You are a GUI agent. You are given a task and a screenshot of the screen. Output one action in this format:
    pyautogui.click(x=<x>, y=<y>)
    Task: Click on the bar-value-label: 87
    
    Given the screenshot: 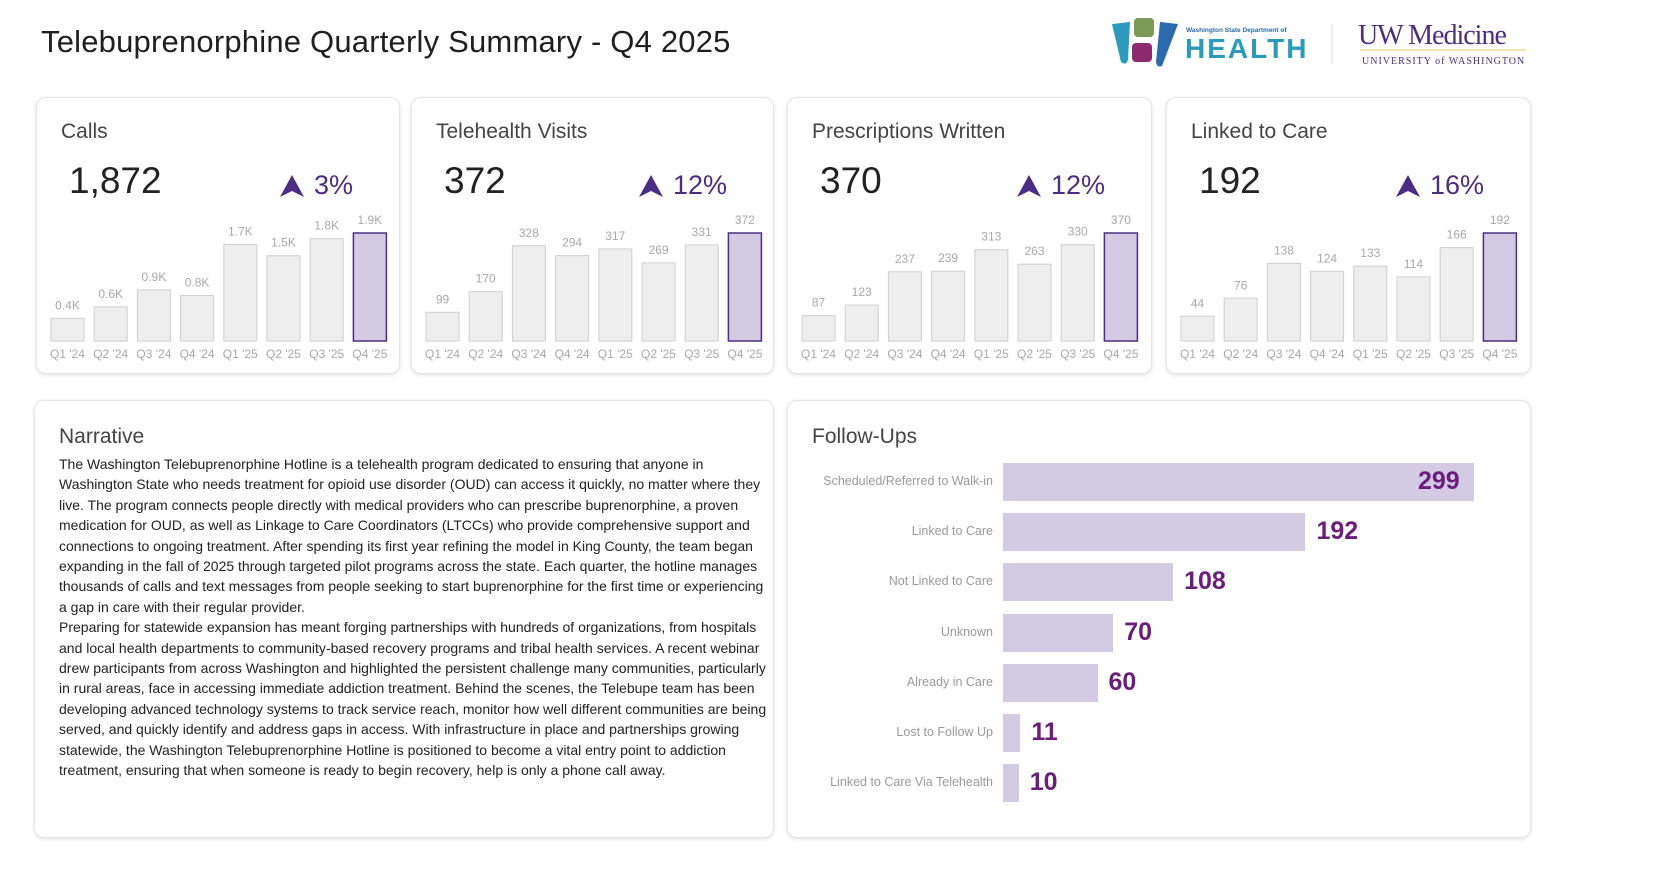 What is the action you would take?
    pyautogui.click(x=819, y=303)
    